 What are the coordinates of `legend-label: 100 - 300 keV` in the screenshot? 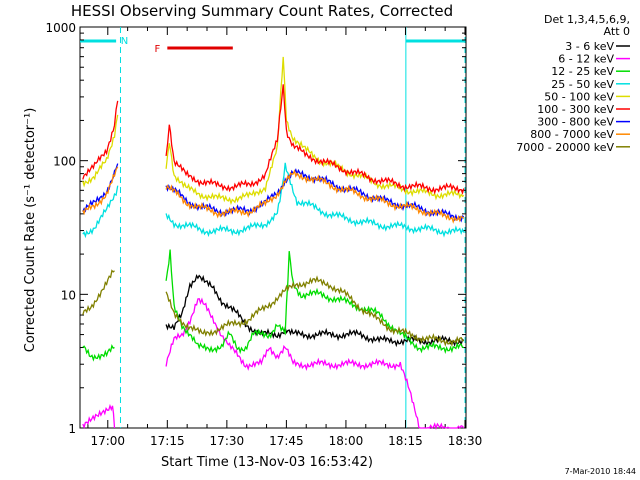 It's located at (575, 109).